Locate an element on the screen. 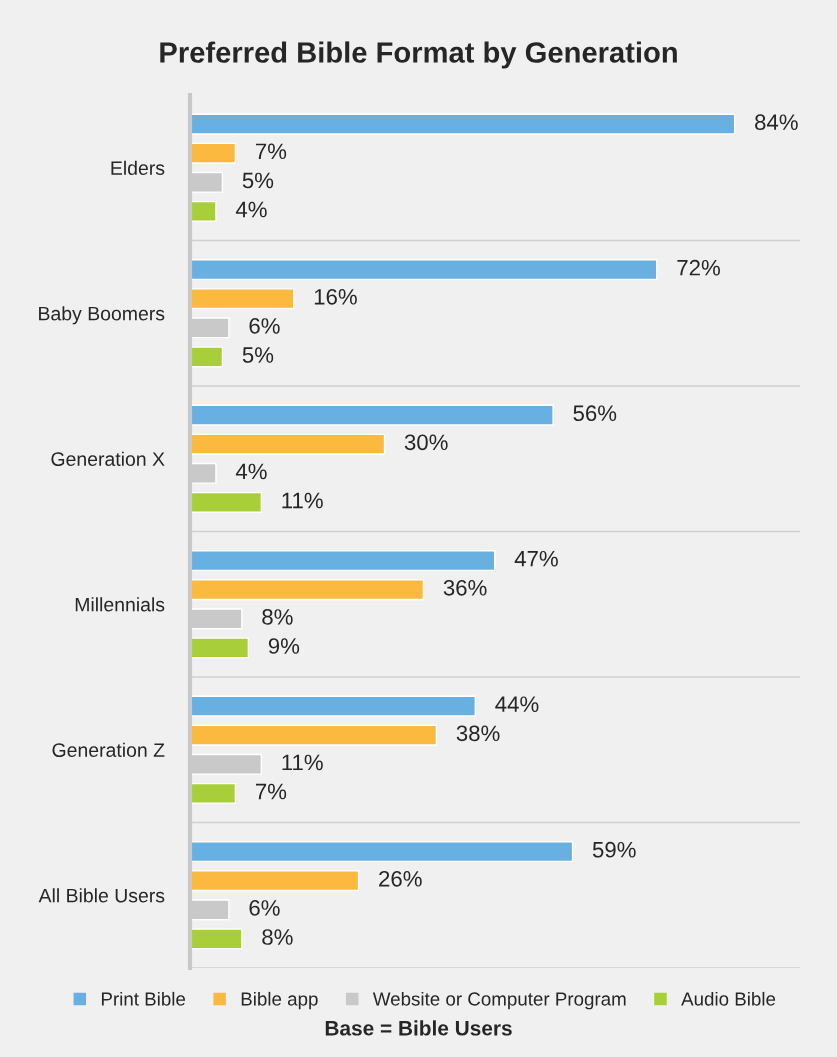 Image resolution: width=837 pixels, height=1057 pixels. data-label: 36% is located at coordinates (465, 587).